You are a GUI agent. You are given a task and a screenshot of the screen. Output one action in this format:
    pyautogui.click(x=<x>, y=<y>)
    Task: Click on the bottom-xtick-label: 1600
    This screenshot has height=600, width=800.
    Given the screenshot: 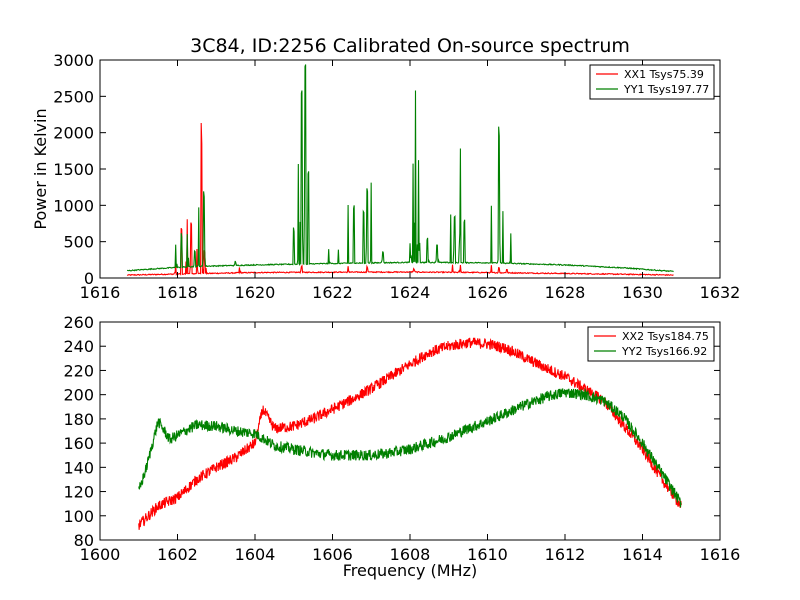 What is the action you would take?
    pyautogui.click(x=100, y=554)
    